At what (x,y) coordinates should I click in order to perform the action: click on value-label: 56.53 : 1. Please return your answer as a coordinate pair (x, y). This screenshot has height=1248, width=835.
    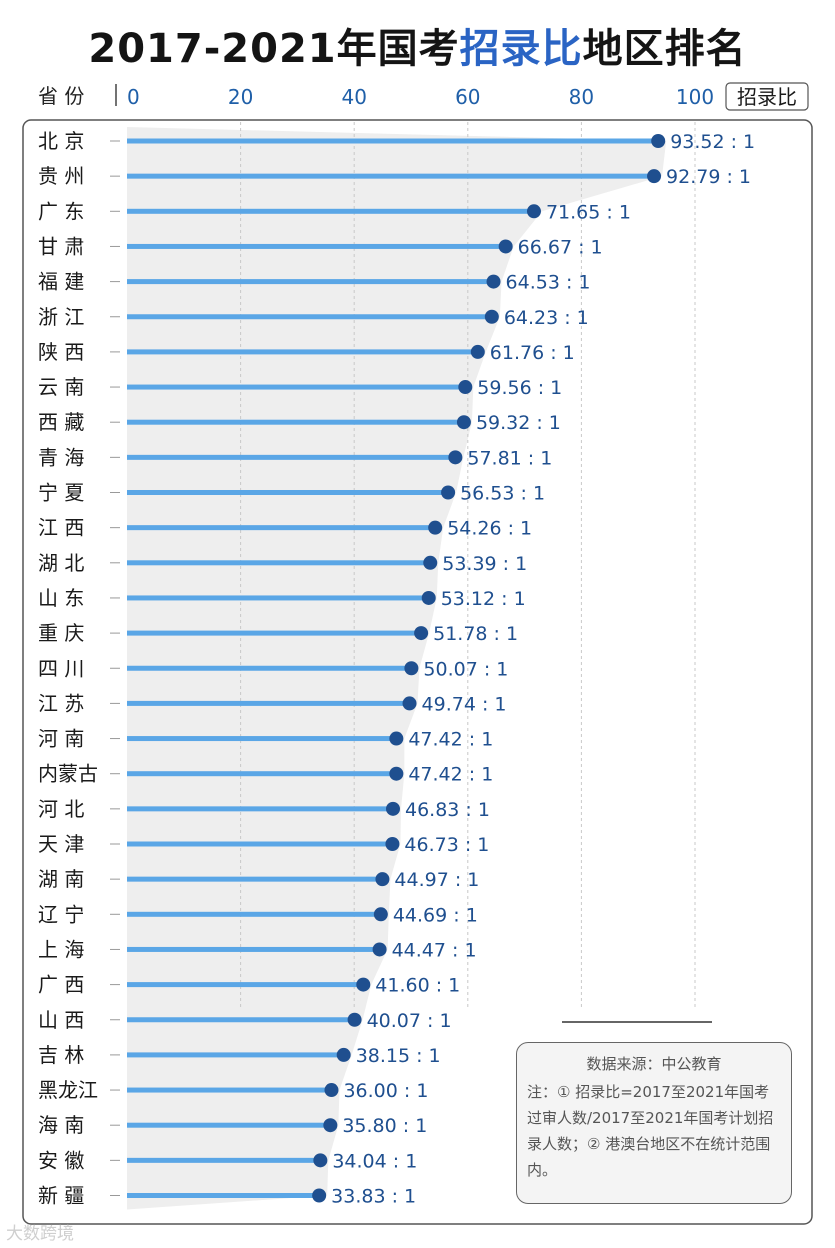
    Looking at the image, I should click on (502, 494).